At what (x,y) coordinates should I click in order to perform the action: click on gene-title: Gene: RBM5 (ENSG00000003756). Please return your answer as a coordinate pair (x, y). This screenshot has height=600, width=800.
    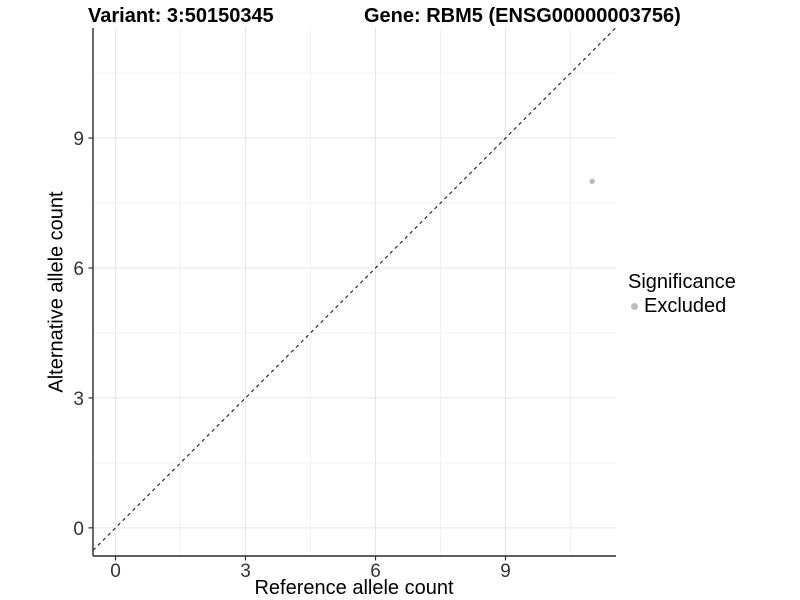
    Looking at the image, I should click on (522, 16).